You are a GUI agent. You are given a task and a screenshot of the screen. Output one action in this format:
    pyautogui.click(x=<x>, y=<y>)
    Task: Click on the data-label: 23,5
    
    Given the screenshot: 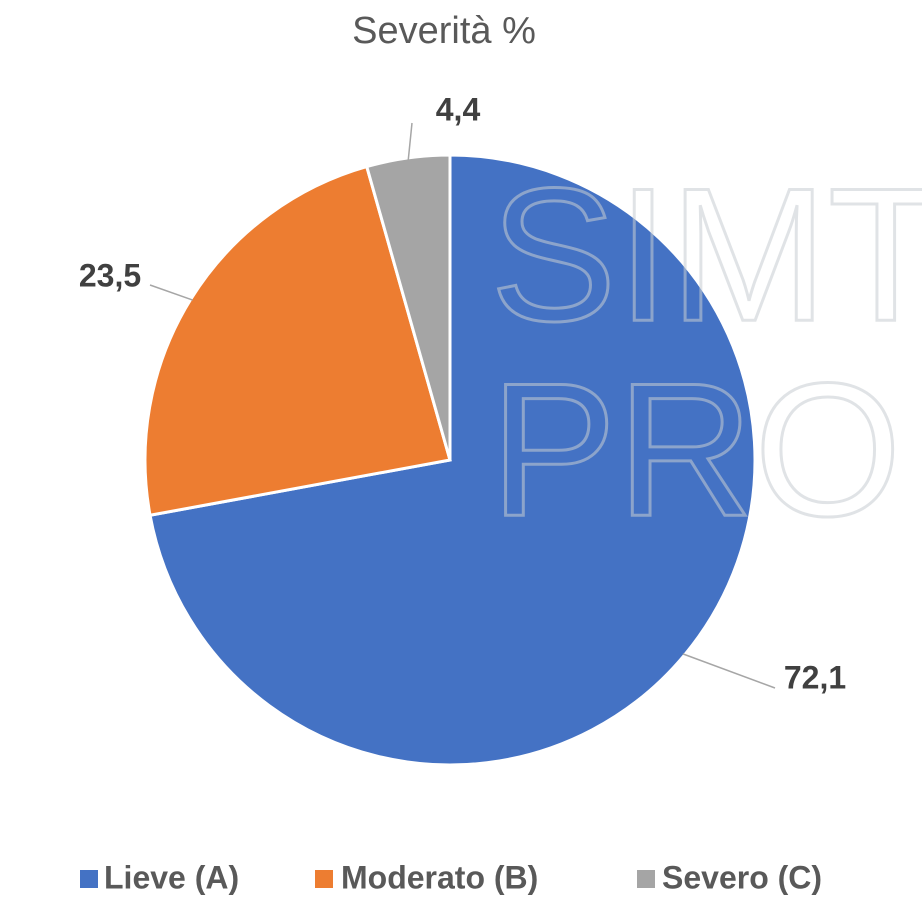 What is the action you would take?
    pyautogui.click(x=110, y=275)
    